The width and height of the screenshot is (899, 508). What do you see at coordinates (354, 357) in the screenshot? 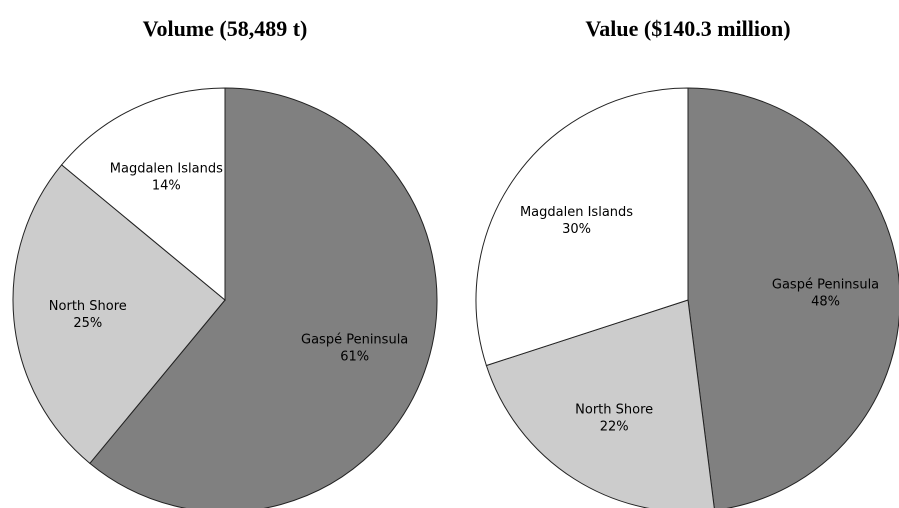
I see `slice-value-label: 61%` at bounding box center [354, 357].